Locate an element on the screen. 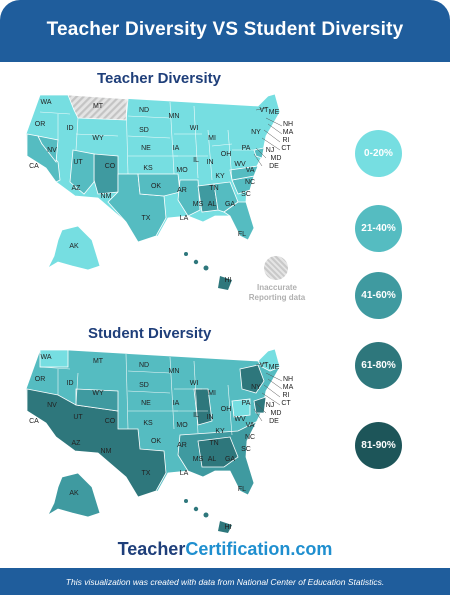 This screenshot has height=595, width=450. inaccurate-data-label: Inaccurate Reporting data is located at coordinates (277, 292).